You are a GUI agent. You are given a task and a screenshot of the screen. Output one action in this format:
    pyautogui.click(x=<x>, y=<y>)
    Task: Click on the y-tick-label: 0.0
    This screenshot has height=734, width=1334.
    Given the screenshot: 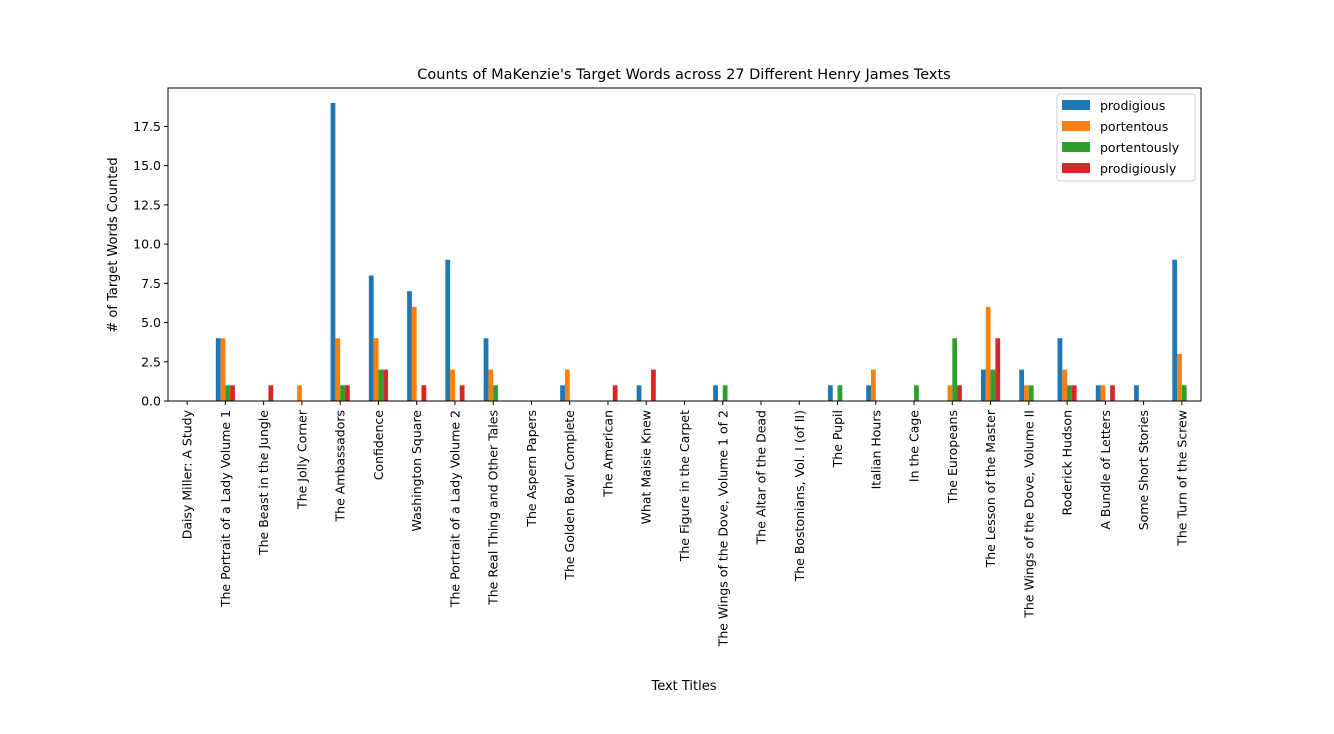 What is the action you would take?
    pyautogui.click(x=151, y=401)
    